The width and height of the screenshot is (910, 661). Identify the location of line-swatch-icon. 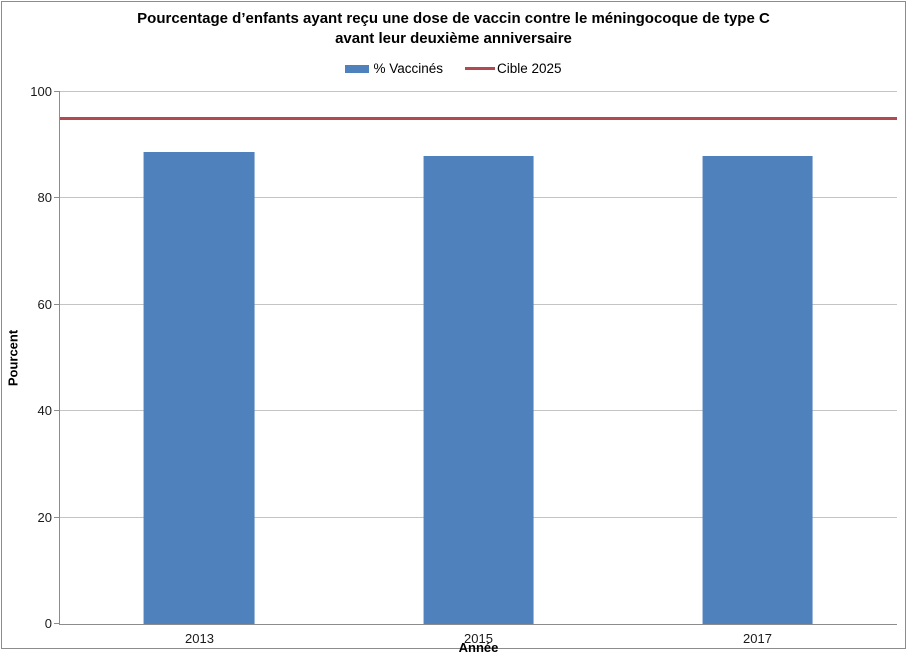
(479, 68).